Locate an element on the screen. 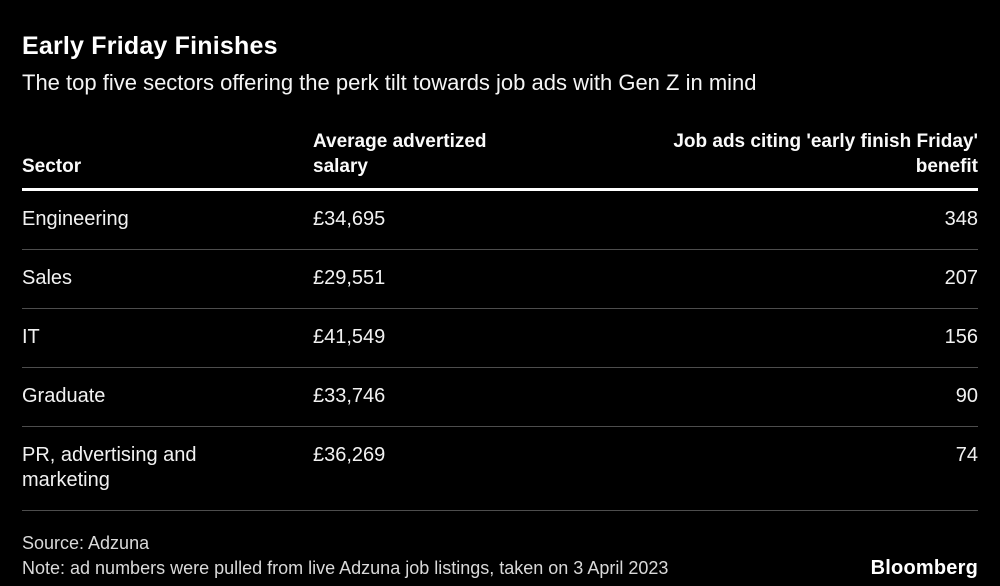 Image resolution: width=1000 pixels, height=586 pixels. cell-sector: Engineering is located at coordinates (75, 219).